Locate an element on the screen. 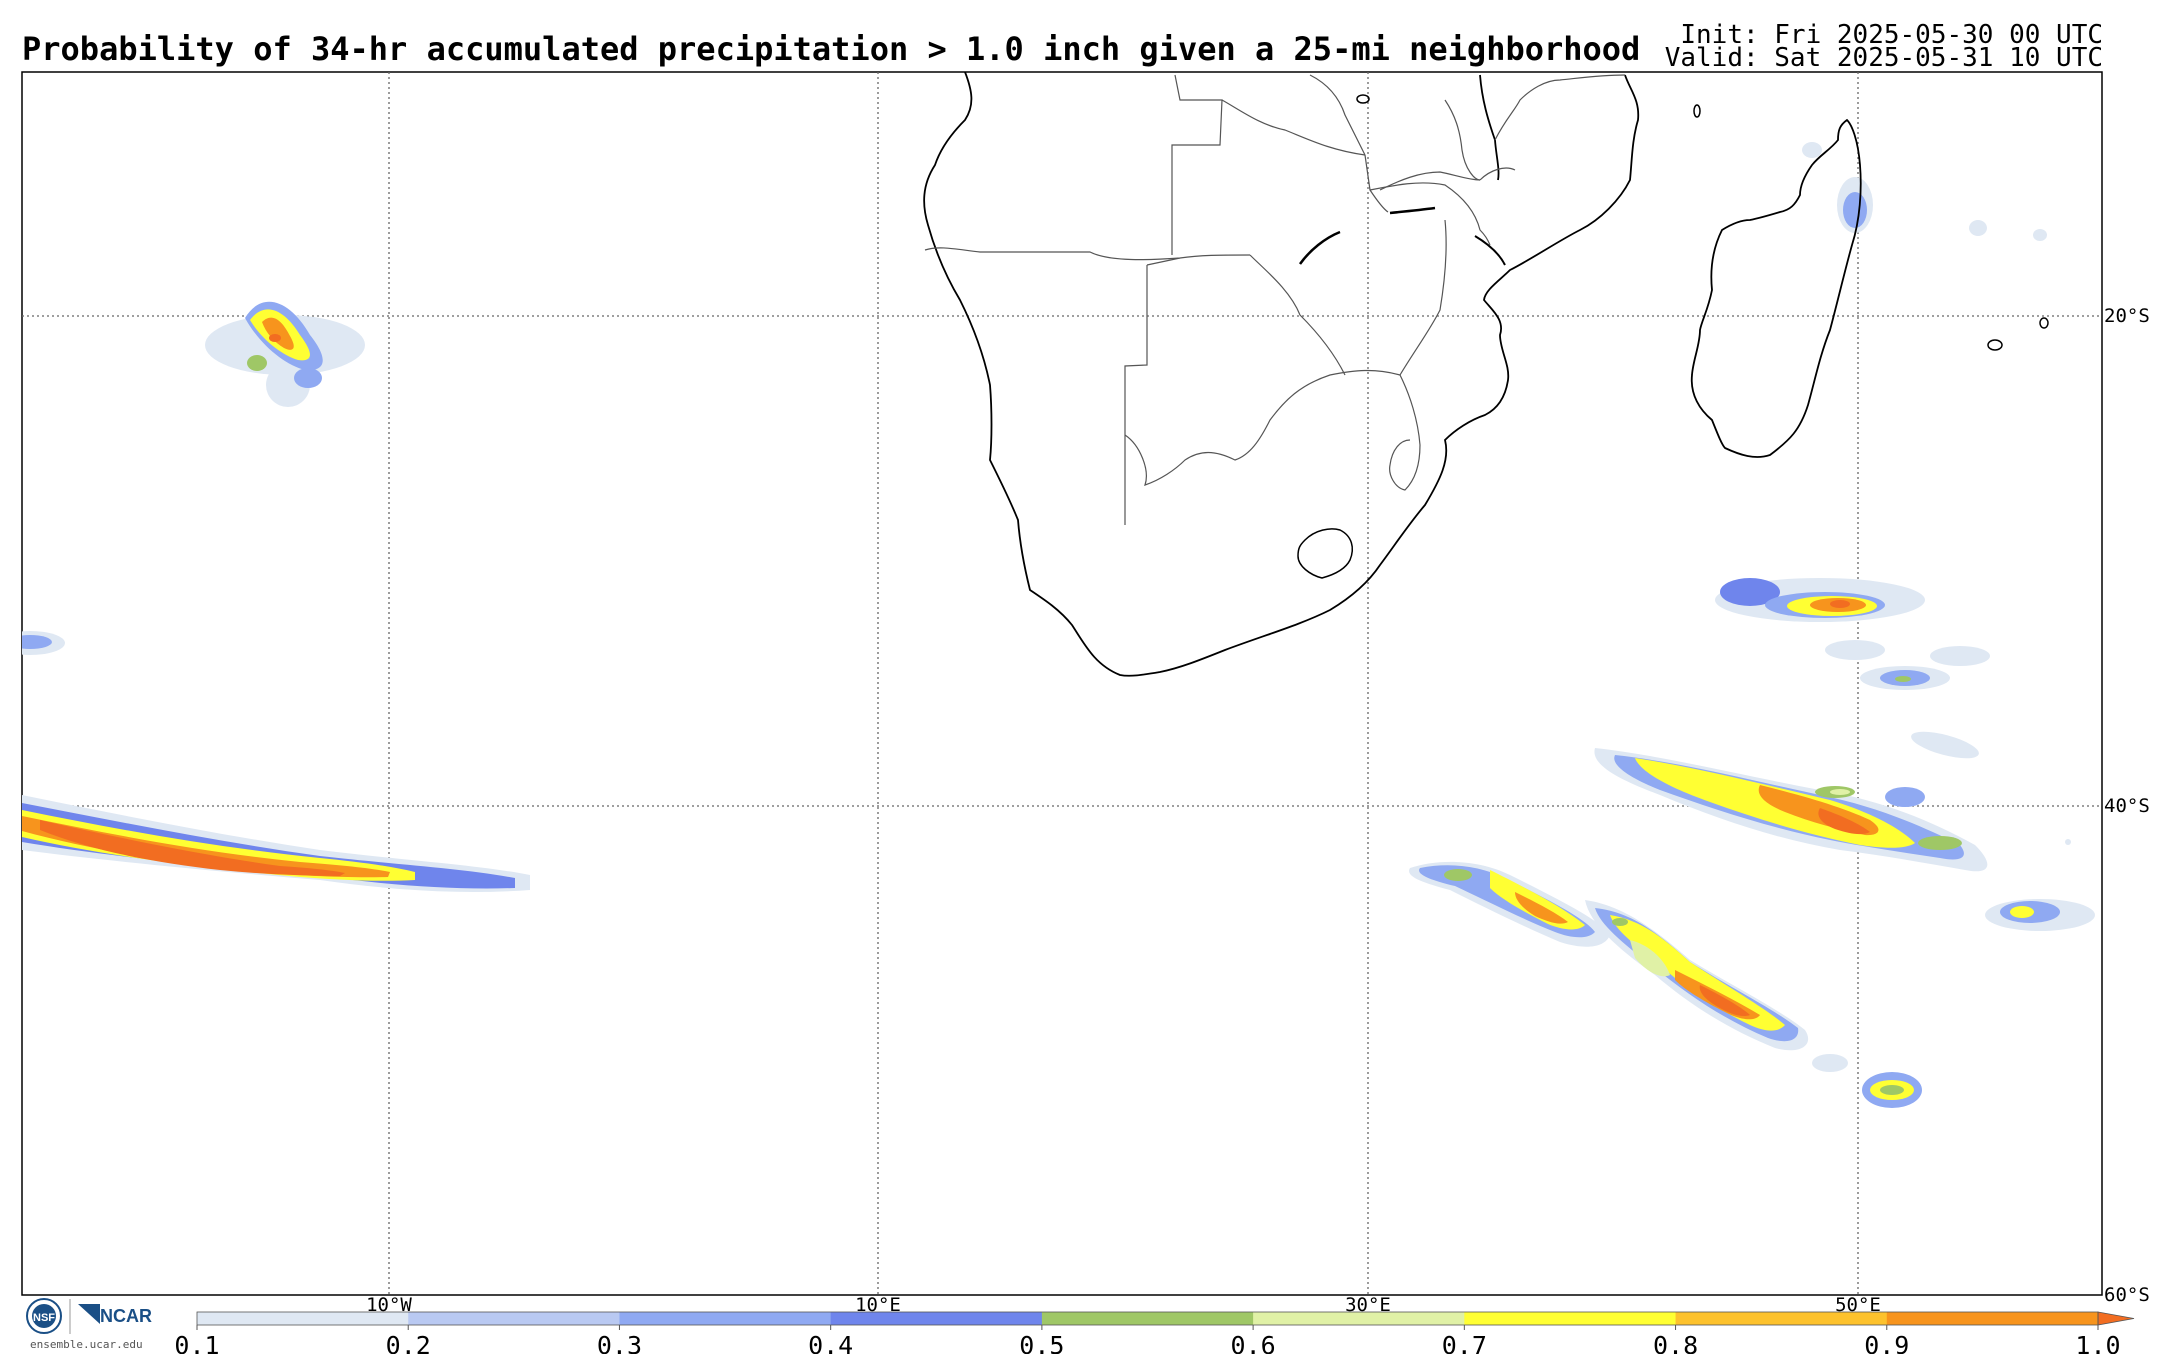 The width and height of the screenshot is (2160, 1354). lat-label-60s: 60°S is located at coordinates (2127, 1295).